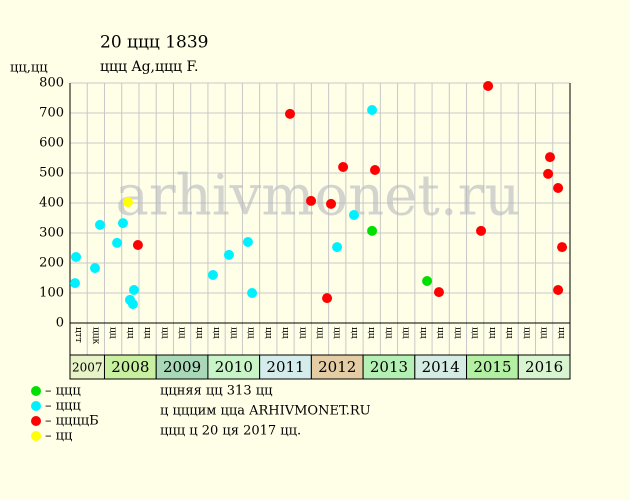  I want to click on y-tick-label: 500, so click(51, 173).